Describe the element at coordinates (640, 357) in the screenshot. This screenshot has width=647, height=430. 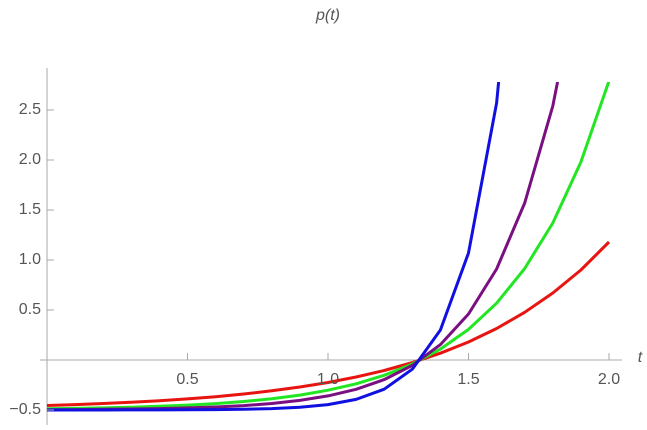
I see `x-axis-label: t` at that location.